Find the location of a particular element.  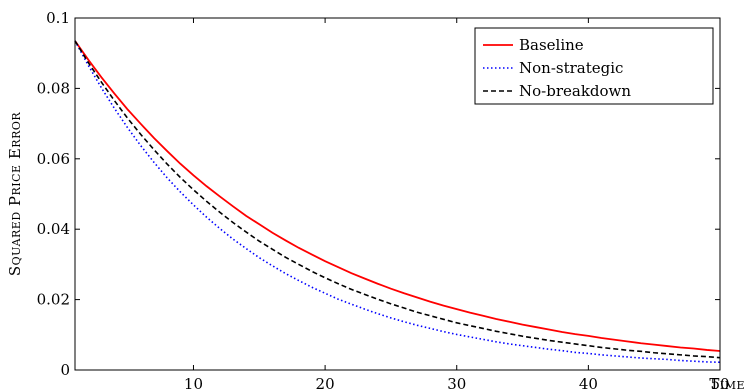

y-axis-label: Squared Price Error is located at coordinates (15, 194).